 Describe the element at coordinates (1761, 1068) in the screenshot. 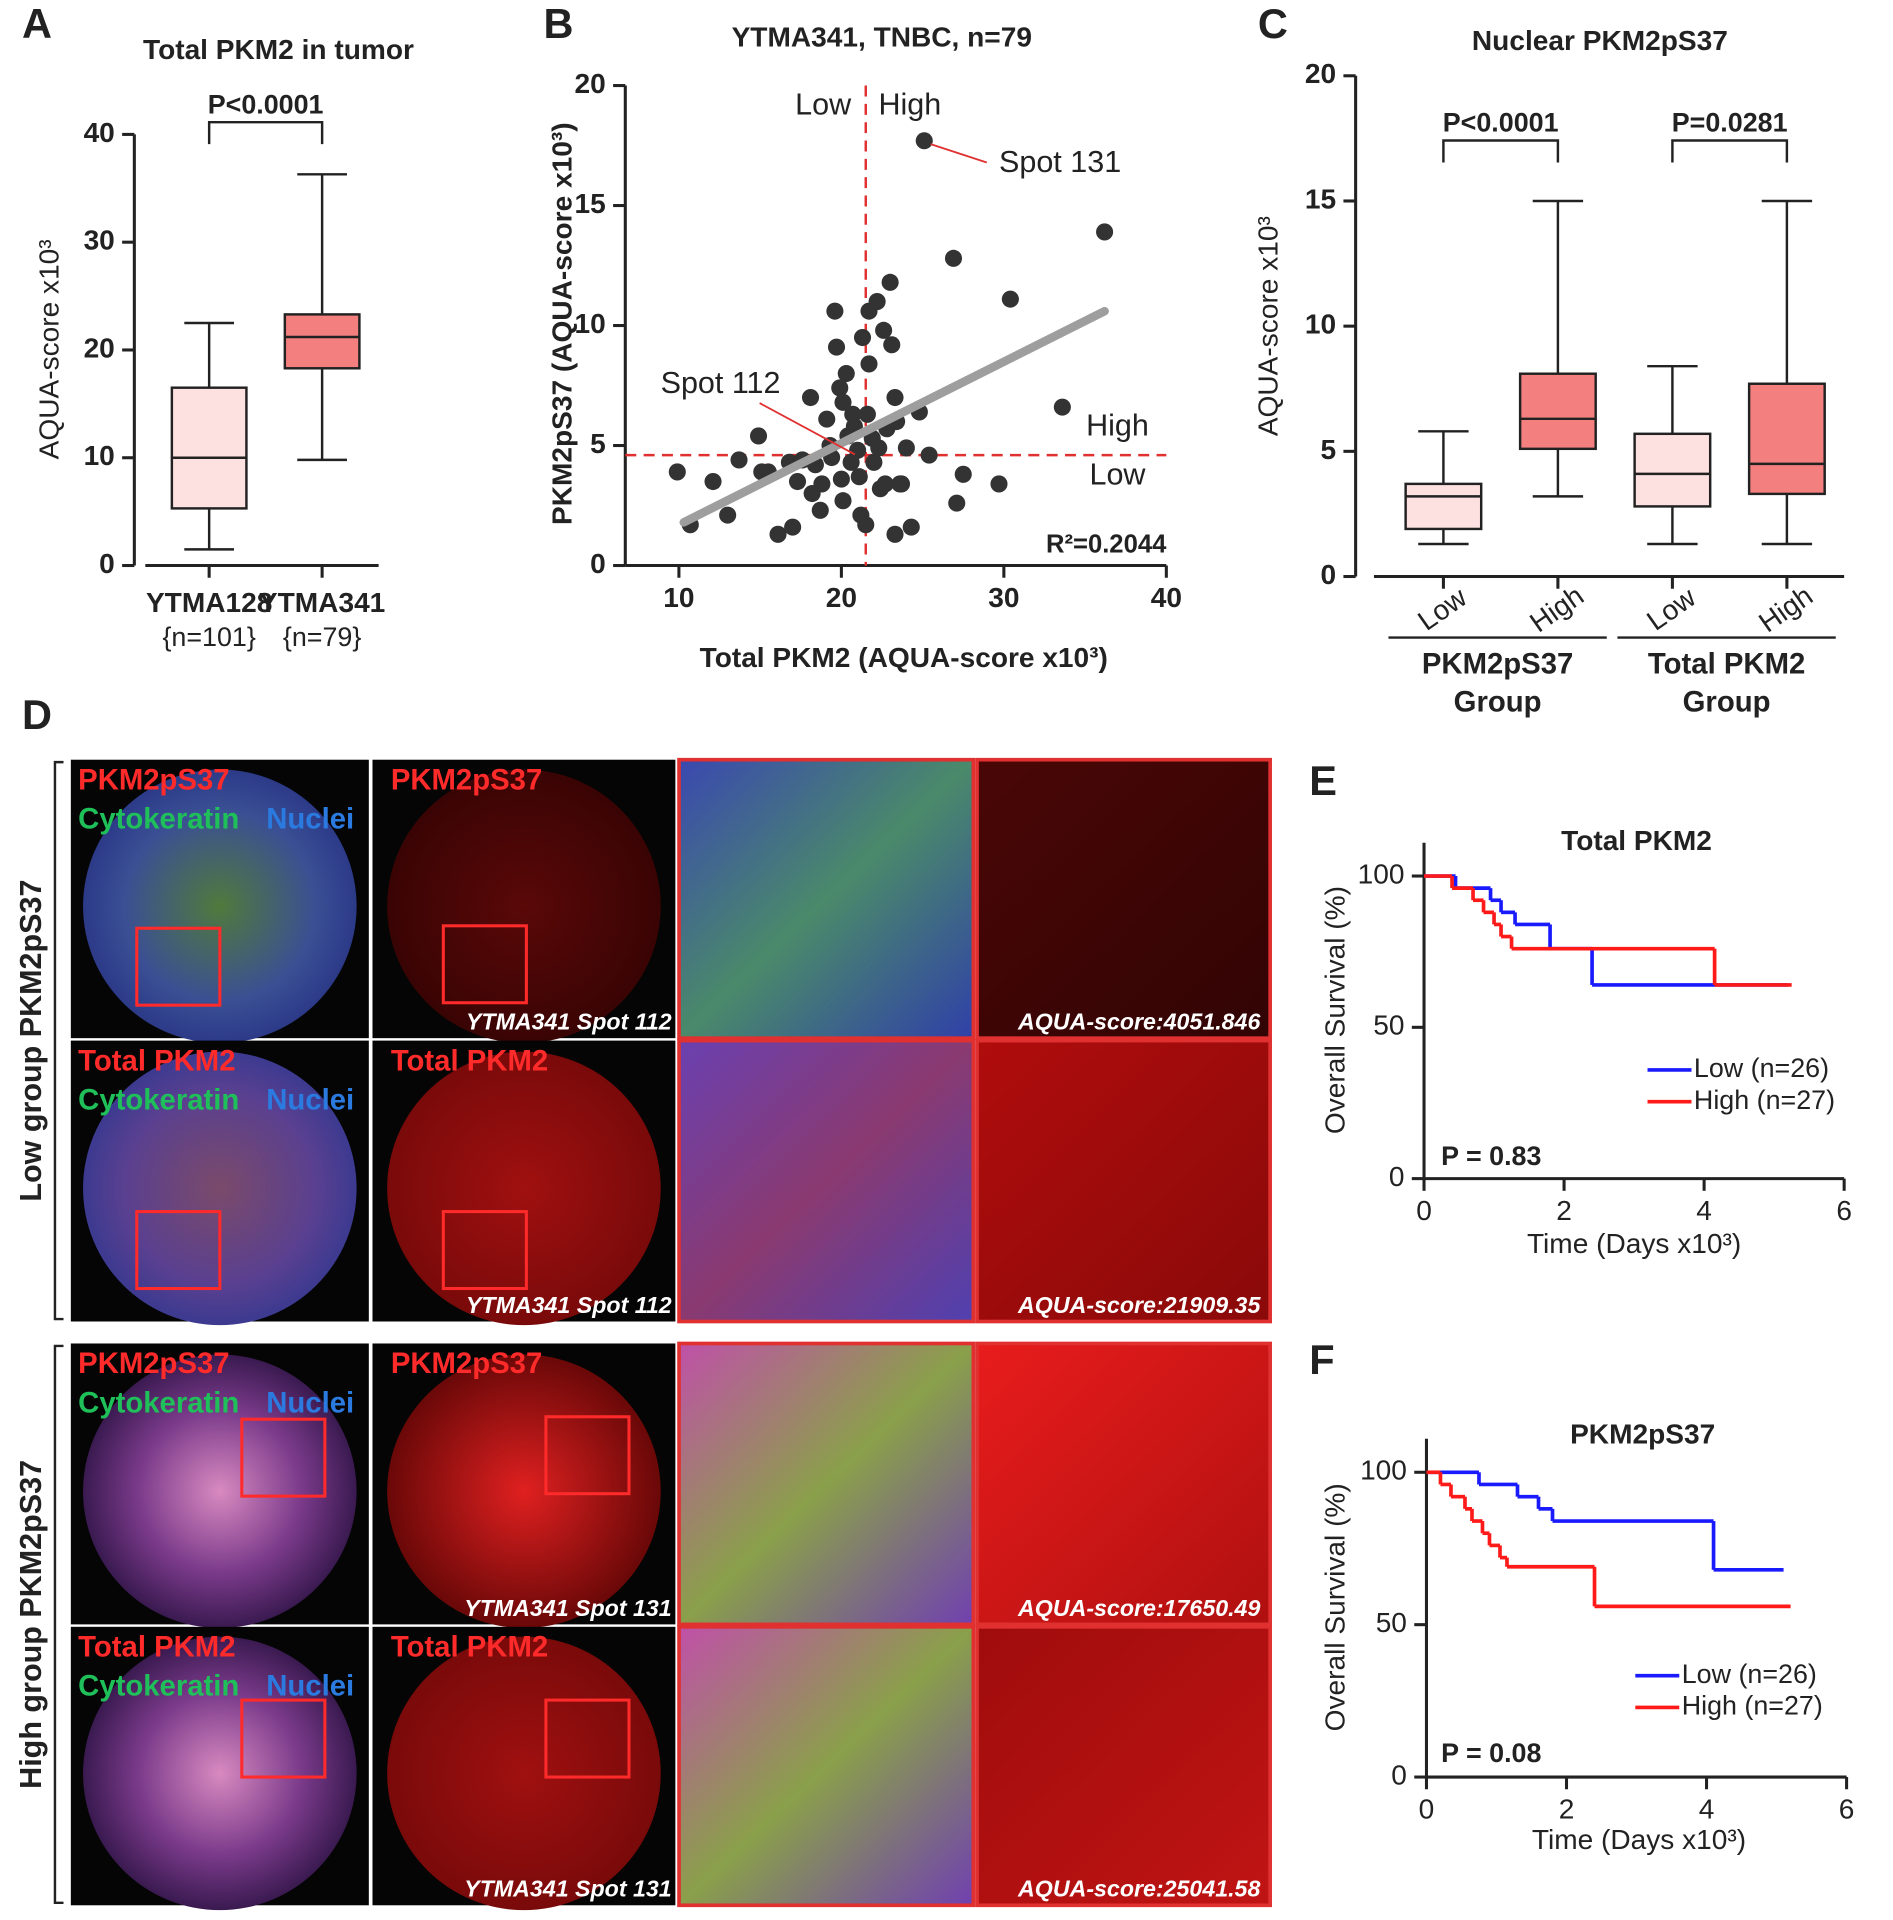

I see `legend-label: Low (n=26)` at that location.